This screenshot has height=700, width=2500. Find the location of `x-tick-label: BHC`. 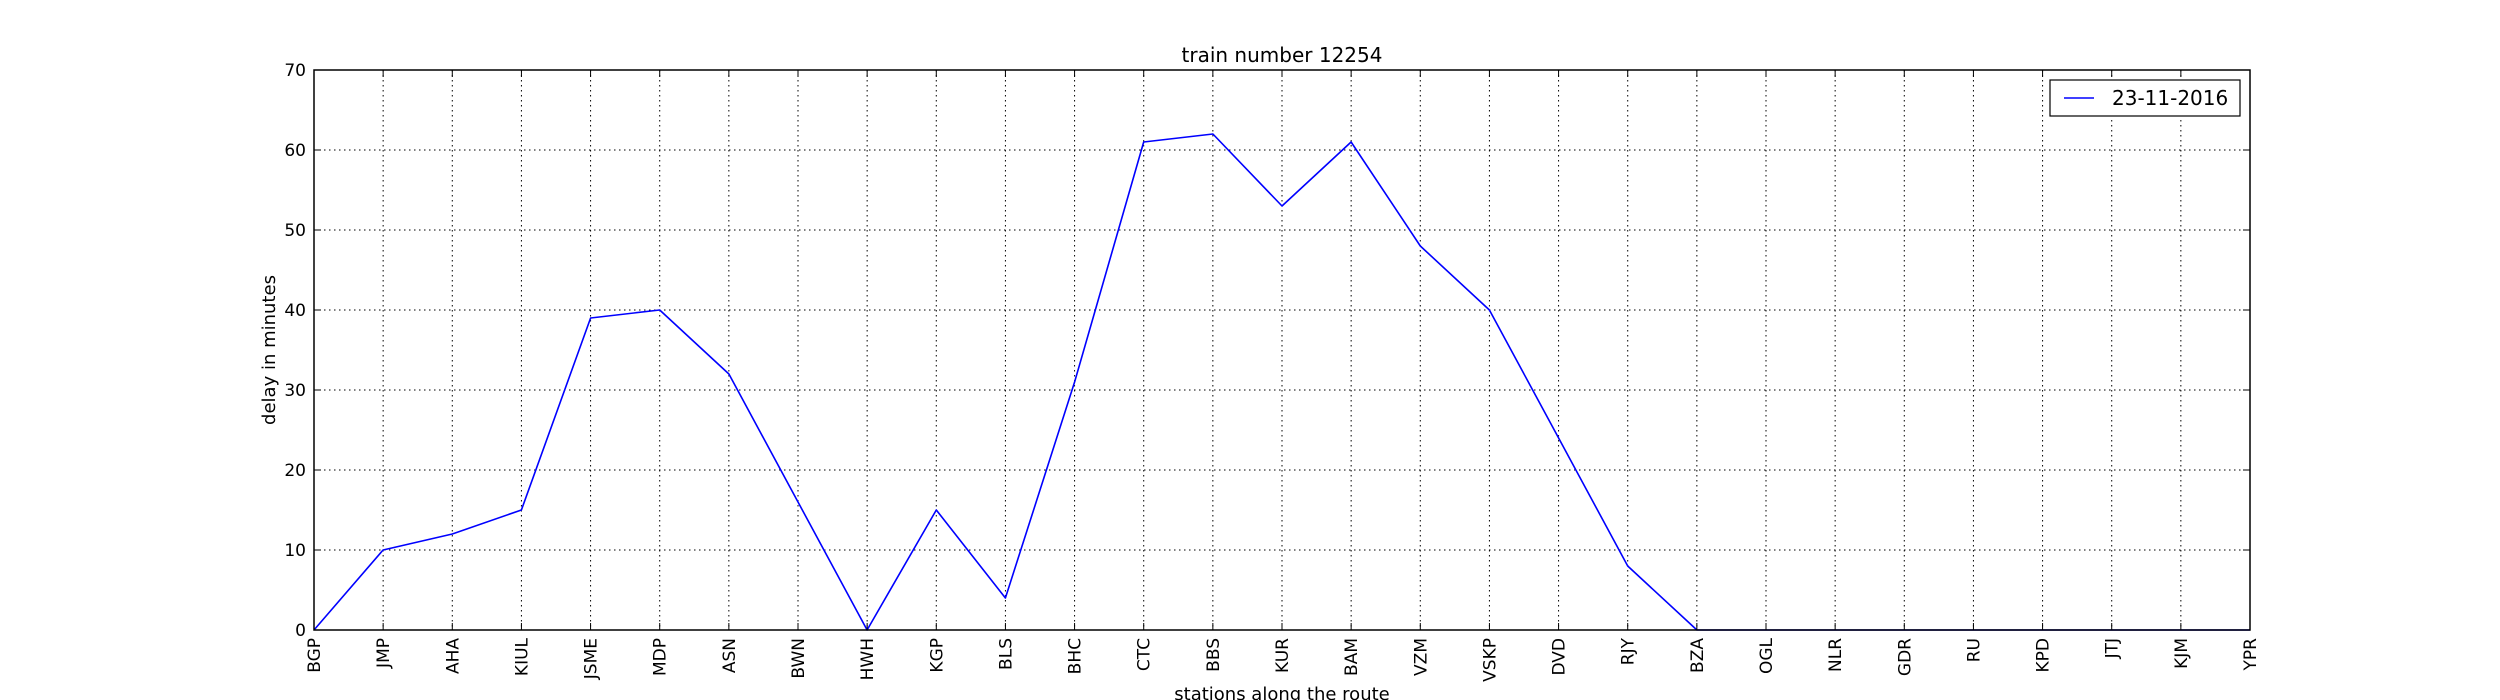

x-tick-label: BHC is located at coordinates (1076, 656).